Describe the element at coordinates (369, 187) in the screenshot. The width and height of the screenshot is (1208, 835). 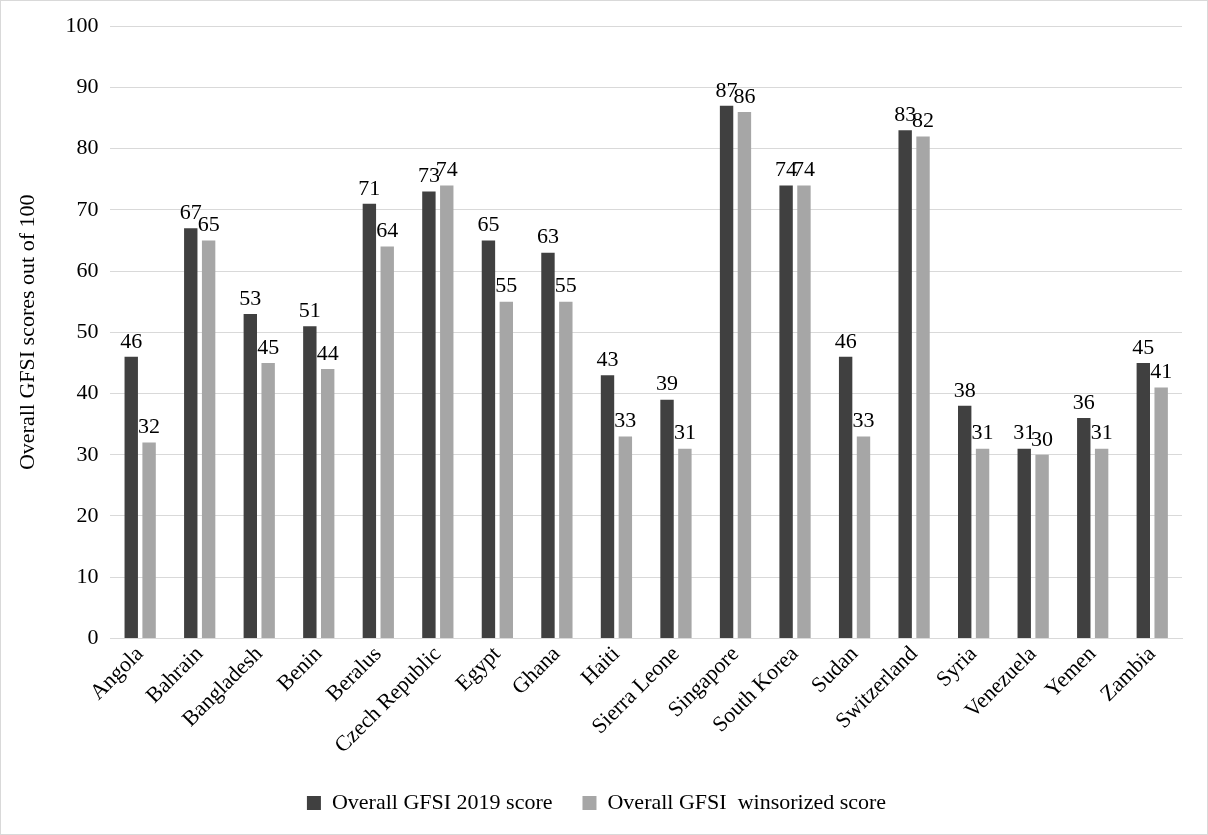
I see `data-label: 71` at that location.